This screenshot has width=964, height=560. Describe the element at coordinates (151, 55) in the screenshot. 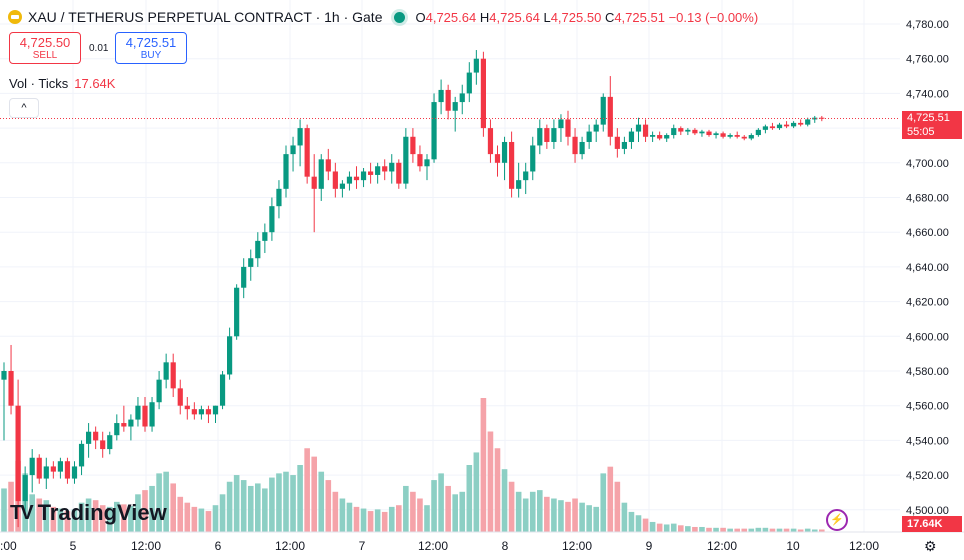

I see `buy-label: BUY` at that location.